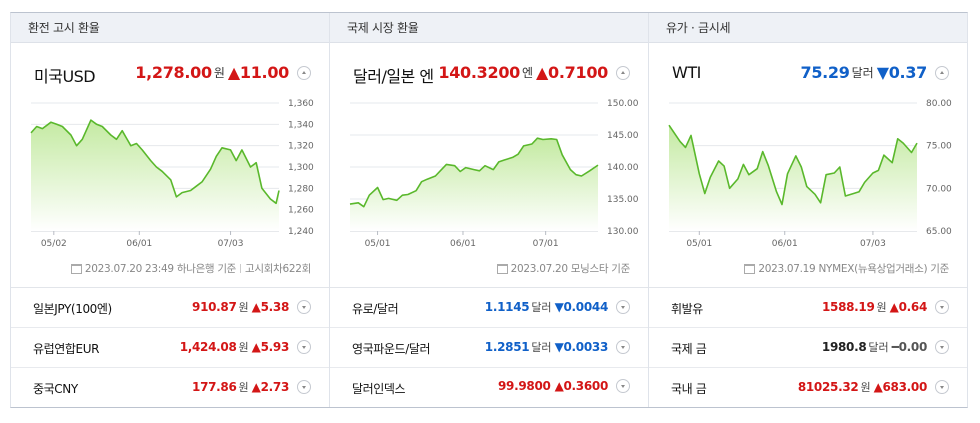 The image size is (980, 423). Describe the element at coordinates (391, 349) in the screenshot. I see `sub-row-name: 영국파운드/달러` at that location.